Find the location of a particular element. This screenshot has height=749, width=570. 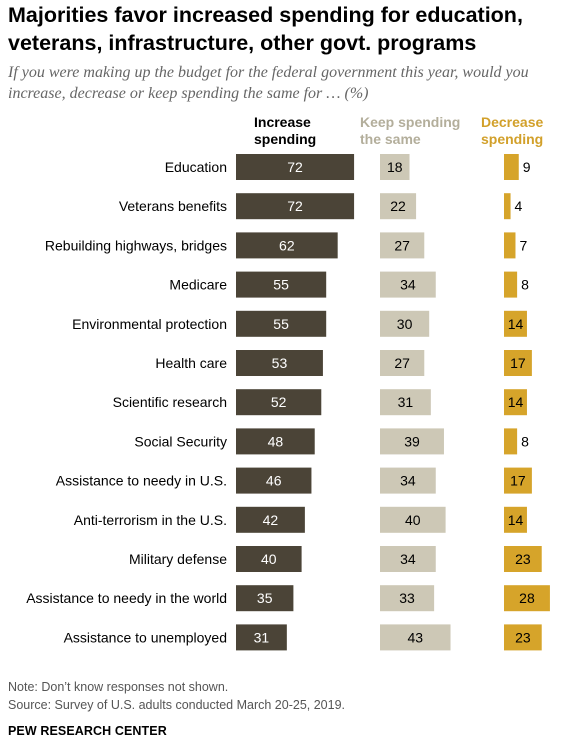

category-label: Anti-terrorism in the U.S. is located at coordinates (150, 520).